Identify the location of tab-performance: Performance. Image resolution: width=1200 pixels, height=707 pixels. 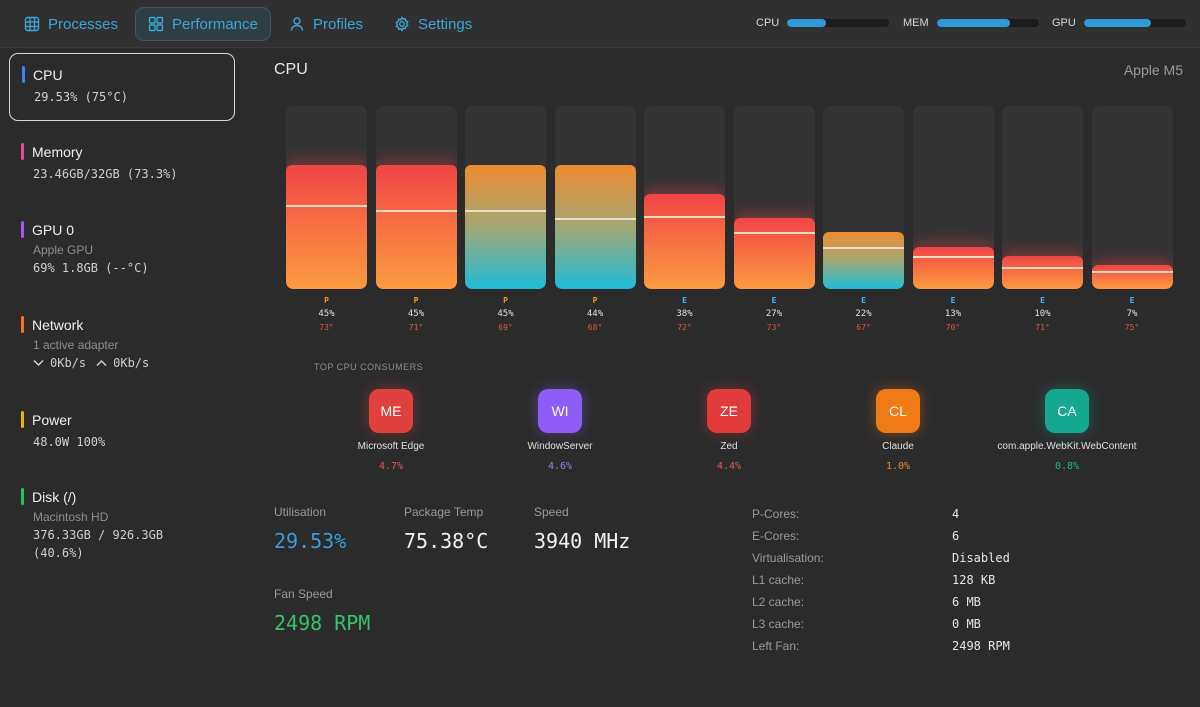
(203, 24).